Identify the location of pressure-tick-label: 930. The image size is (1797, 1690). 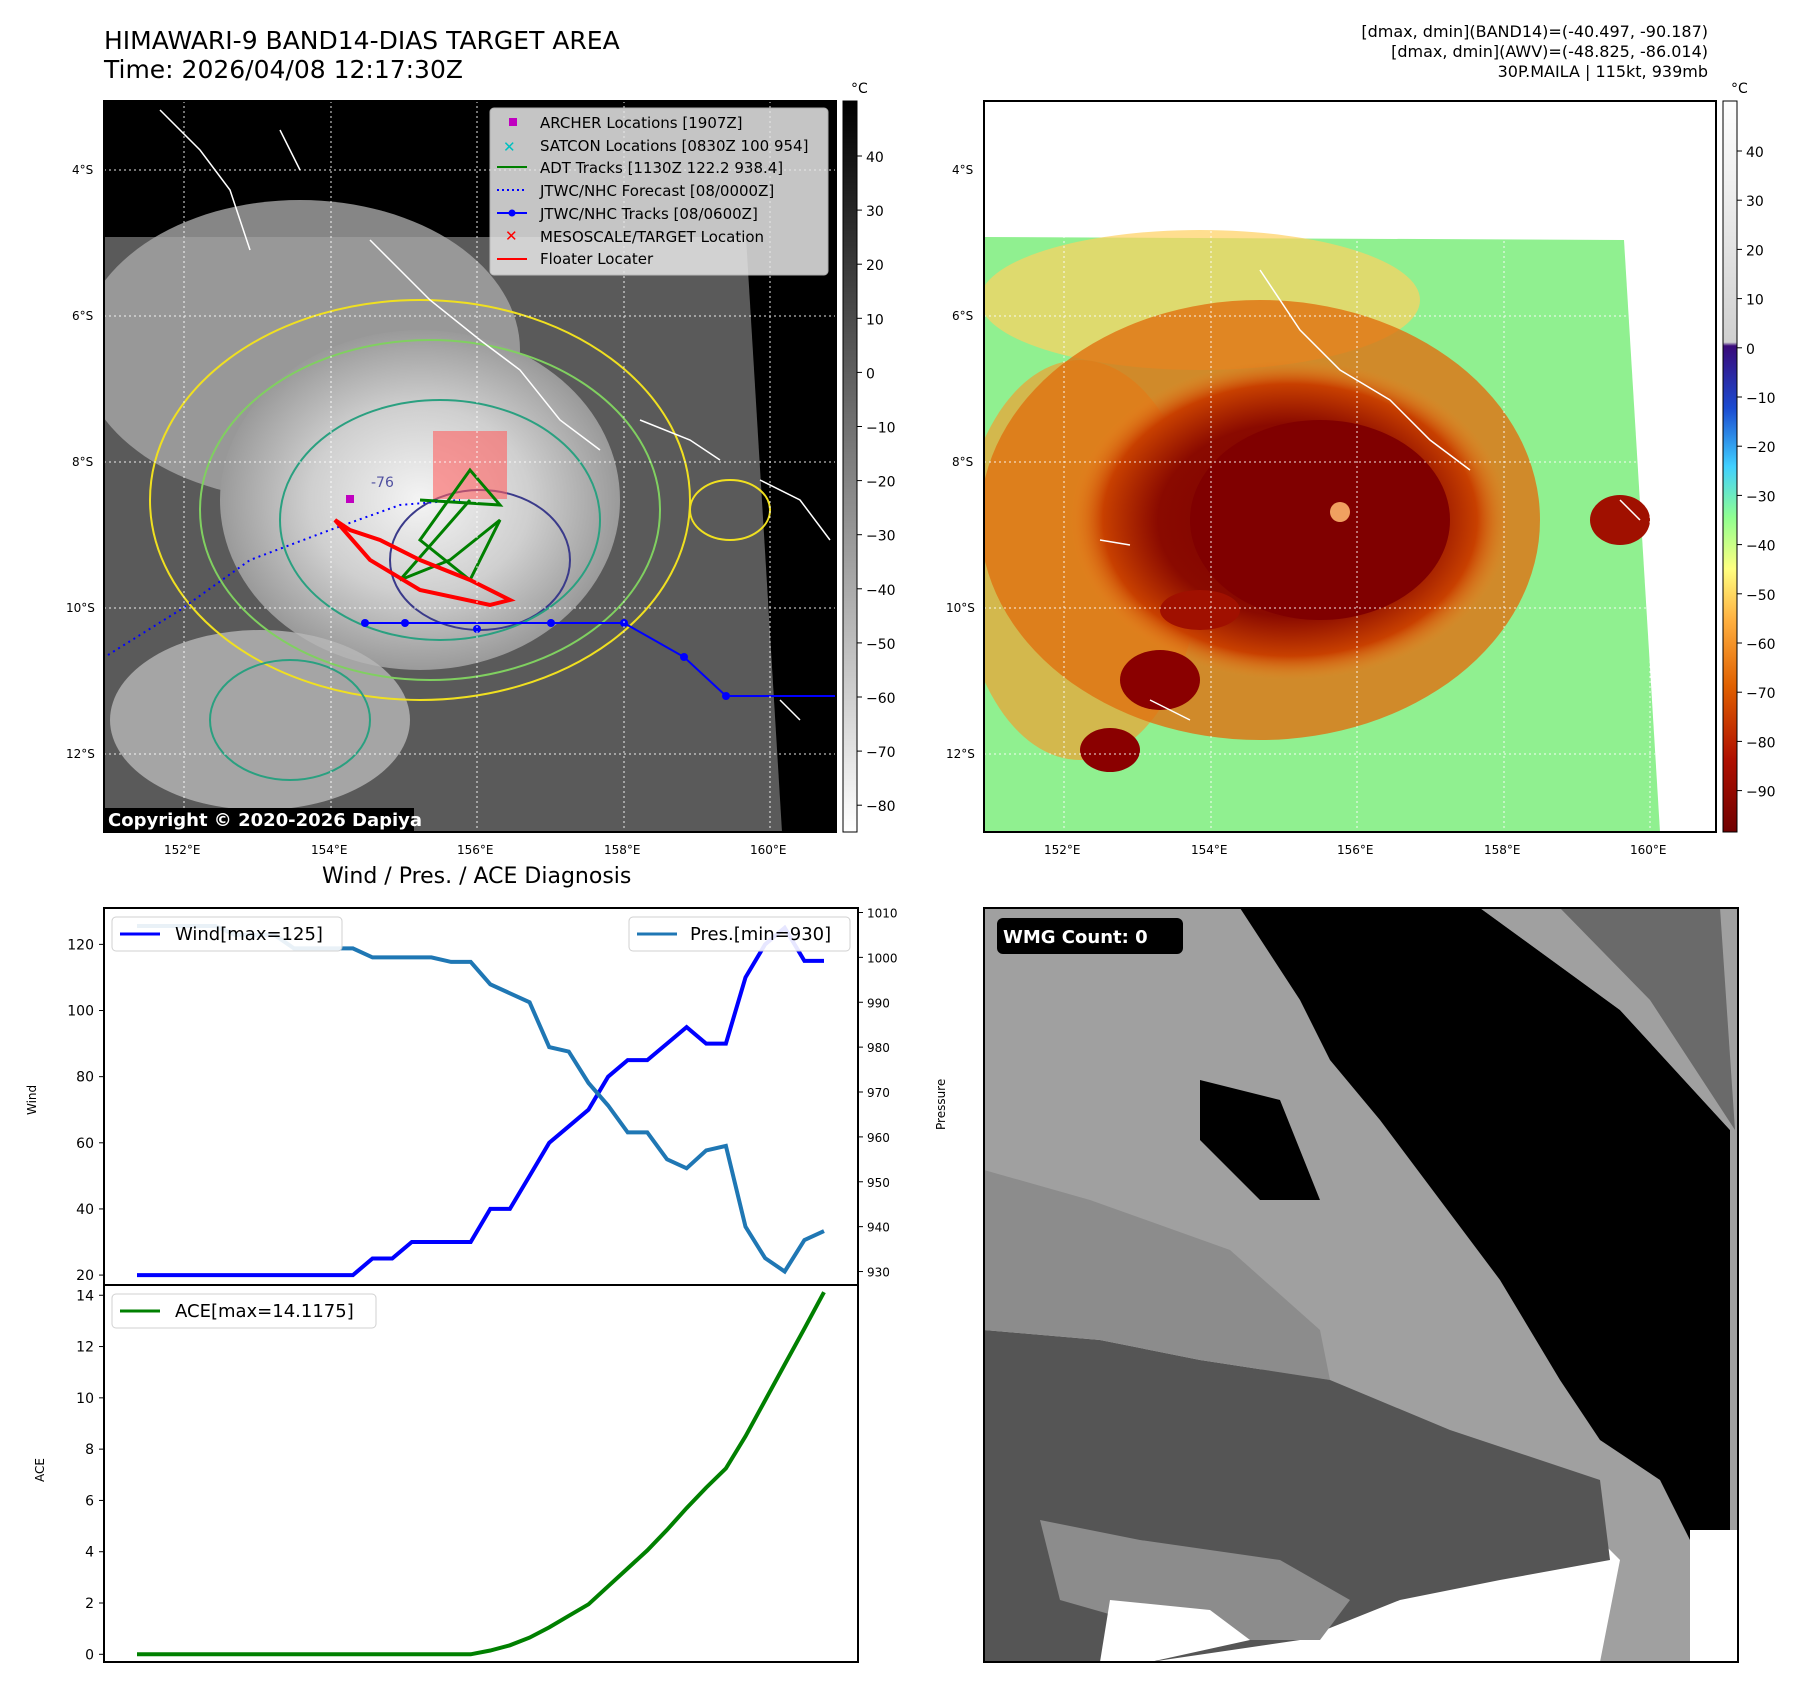
(878, 1273).